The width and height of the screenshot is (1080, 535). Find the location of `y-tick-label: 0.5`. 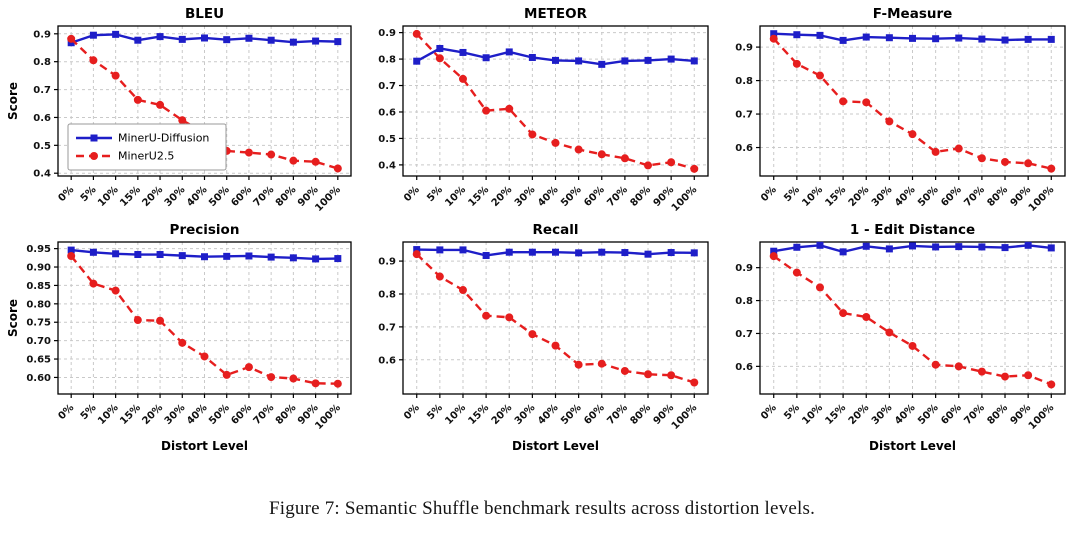

y-tick-label: 0.5 is located at coordinates (42, 146).